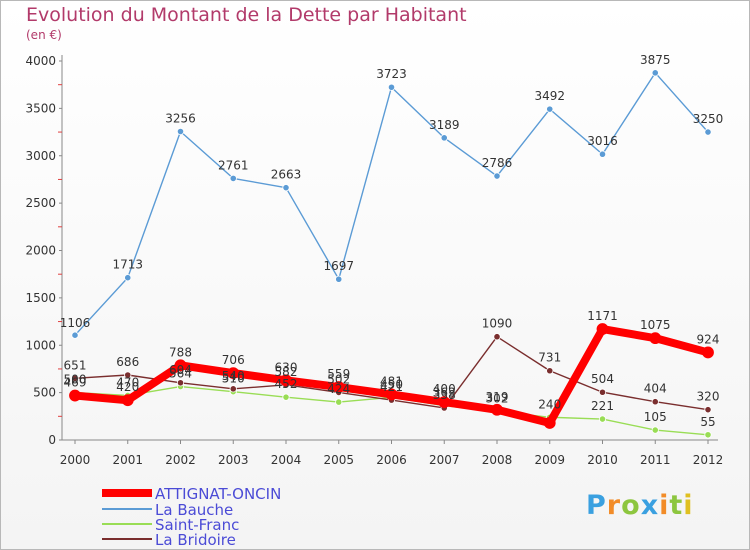 Image resolution: width=750 pixels, height=550 pixels. Describe the element at coordinates (180, 460) in the screenshot. I see `x-tick-label: 2002` at that location.